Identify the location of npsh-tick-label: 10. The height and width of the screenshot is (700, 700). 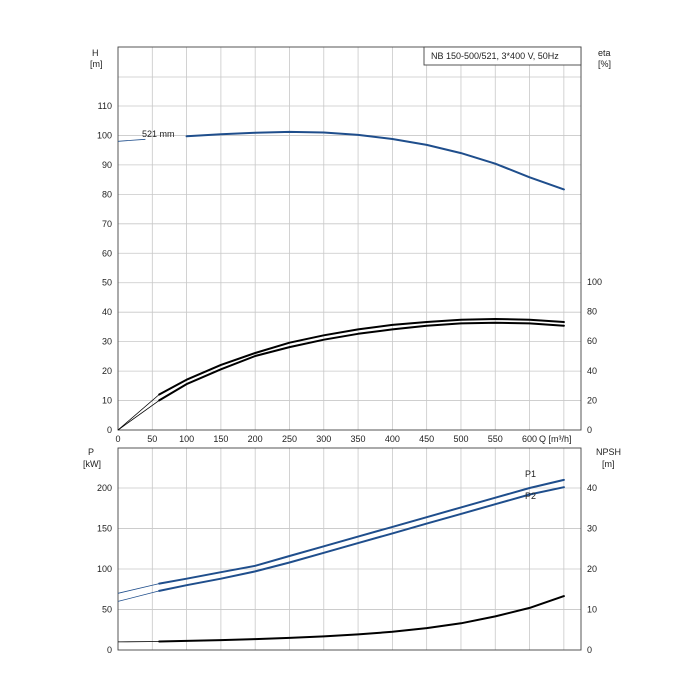
(592, 610).